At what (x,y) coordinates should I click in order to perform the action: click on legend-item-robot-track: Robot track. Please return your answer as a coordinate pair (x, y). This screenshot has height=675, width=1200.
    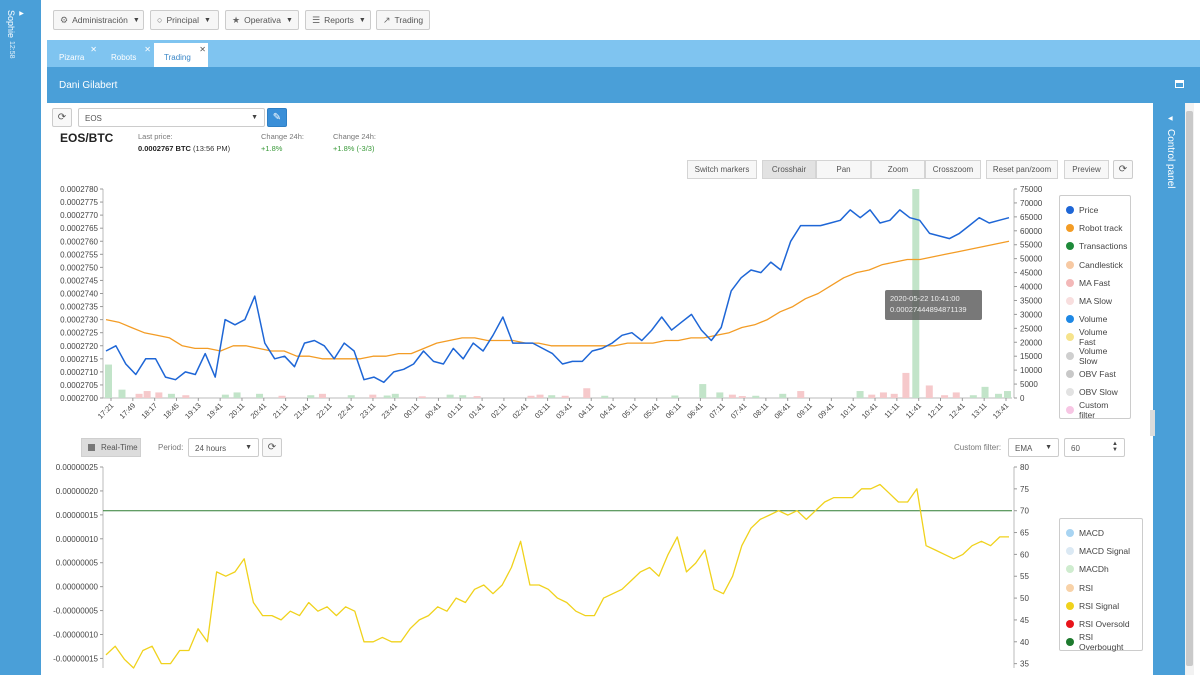
    Looking at the image, I should click on (1095, 228).